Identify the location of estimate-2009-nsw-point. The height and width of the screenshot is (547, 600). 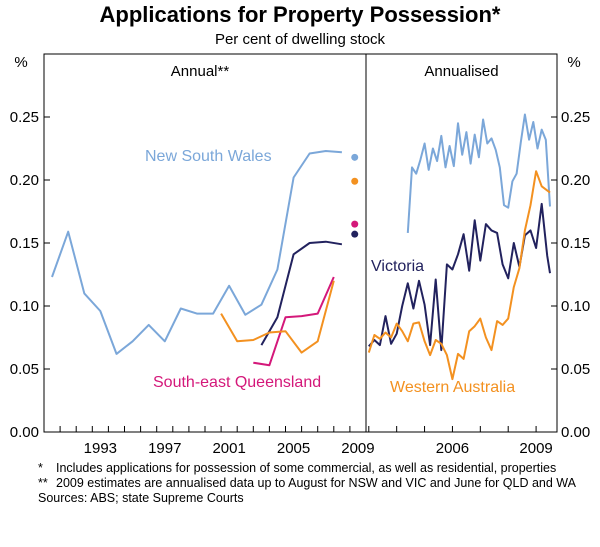
(355, 157).